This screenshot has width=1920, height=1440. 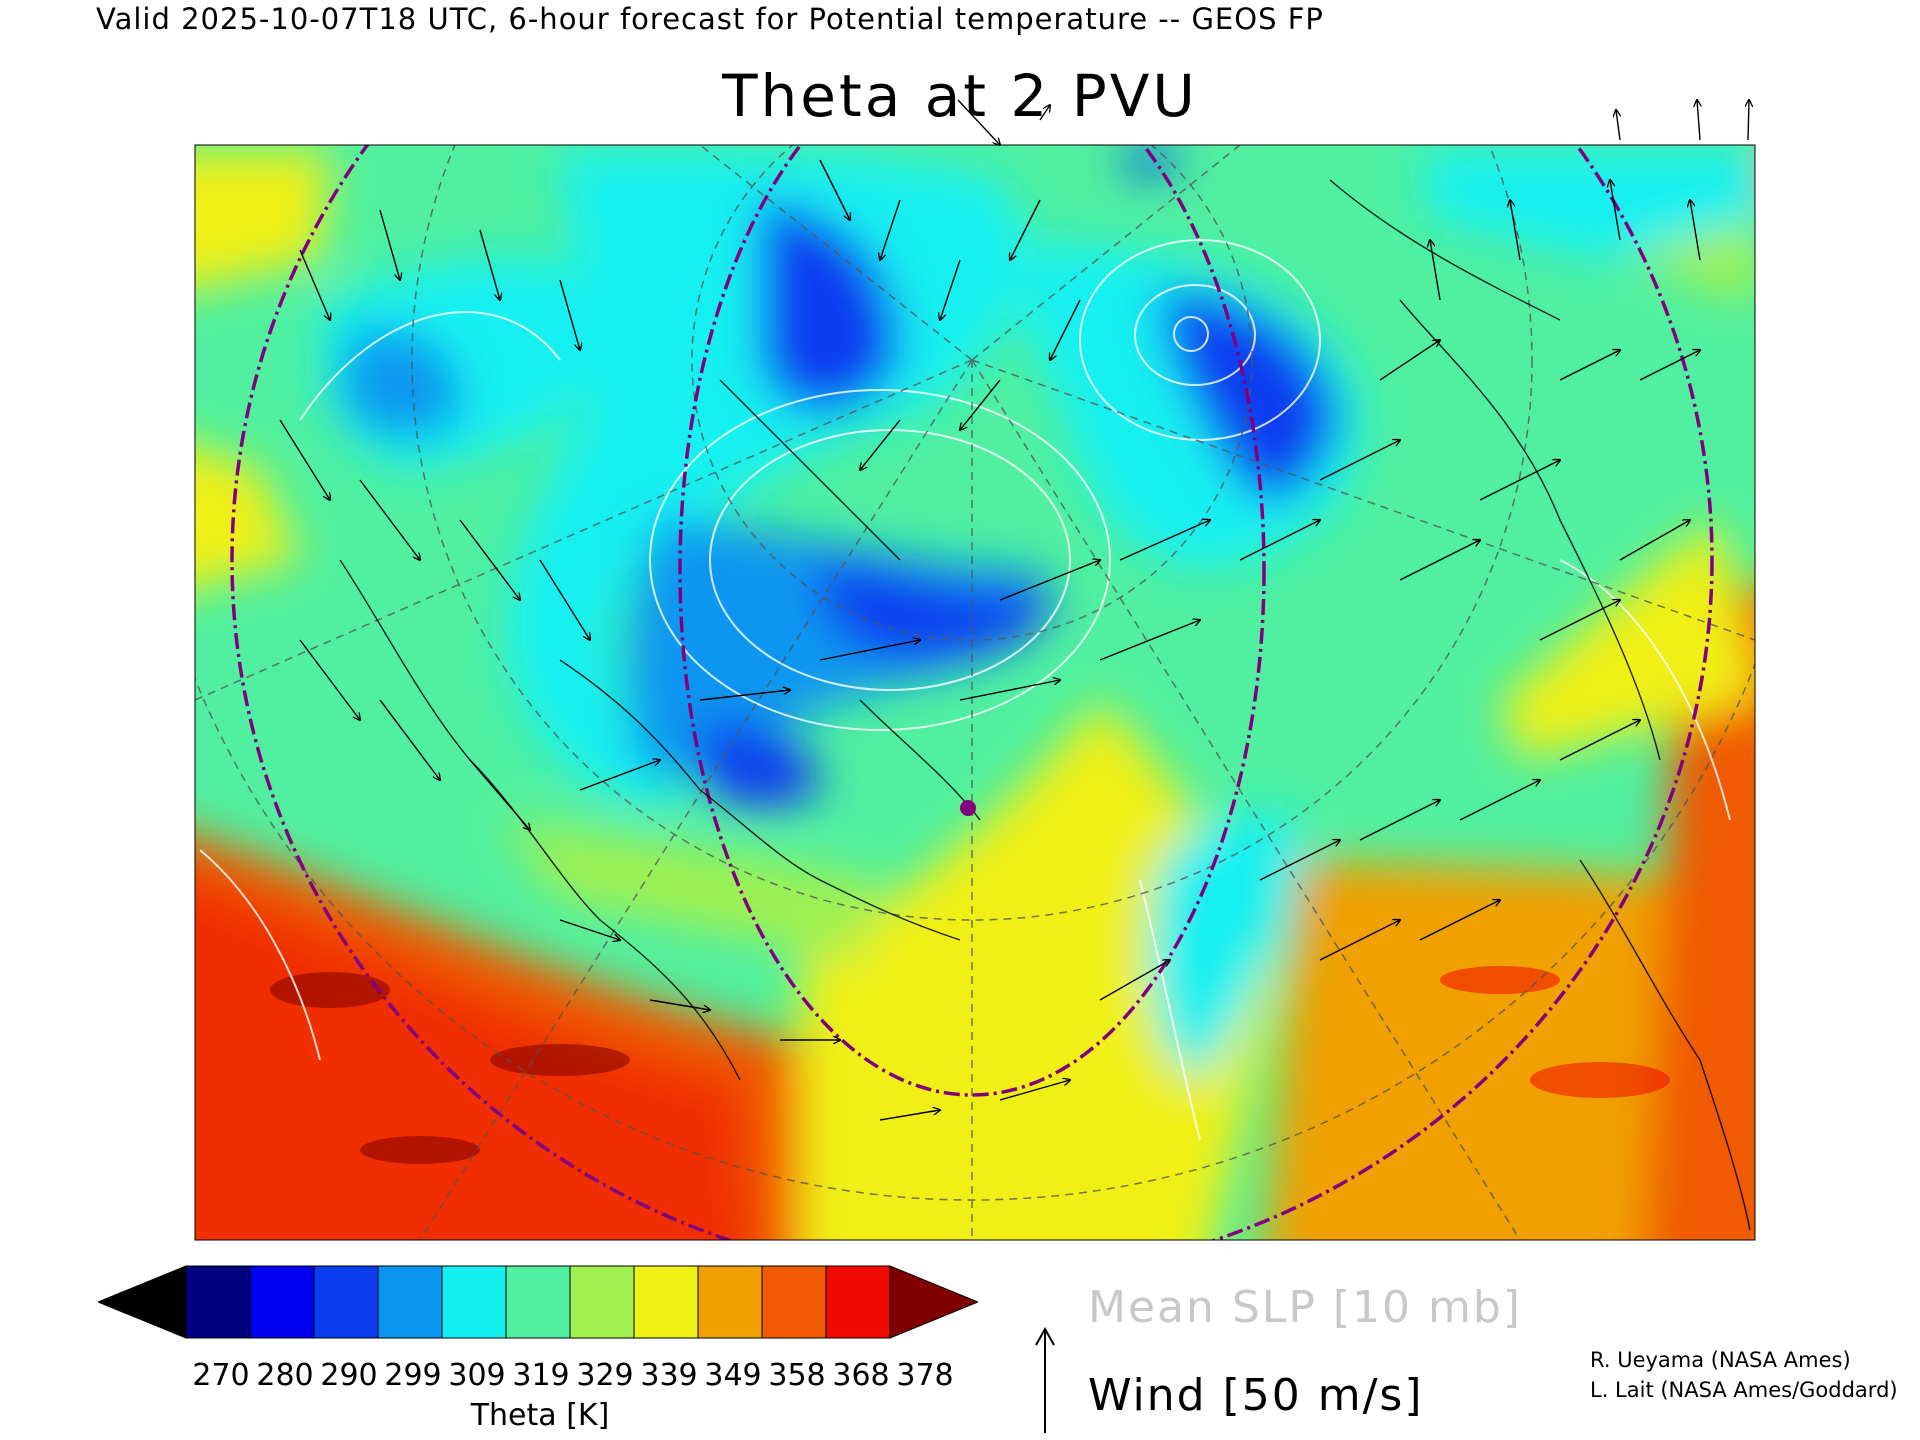 What do you see at coordinates (1353, 122) in the screenshot?
I see `edge-wind-vectors` at bounding box center [1353, 122].